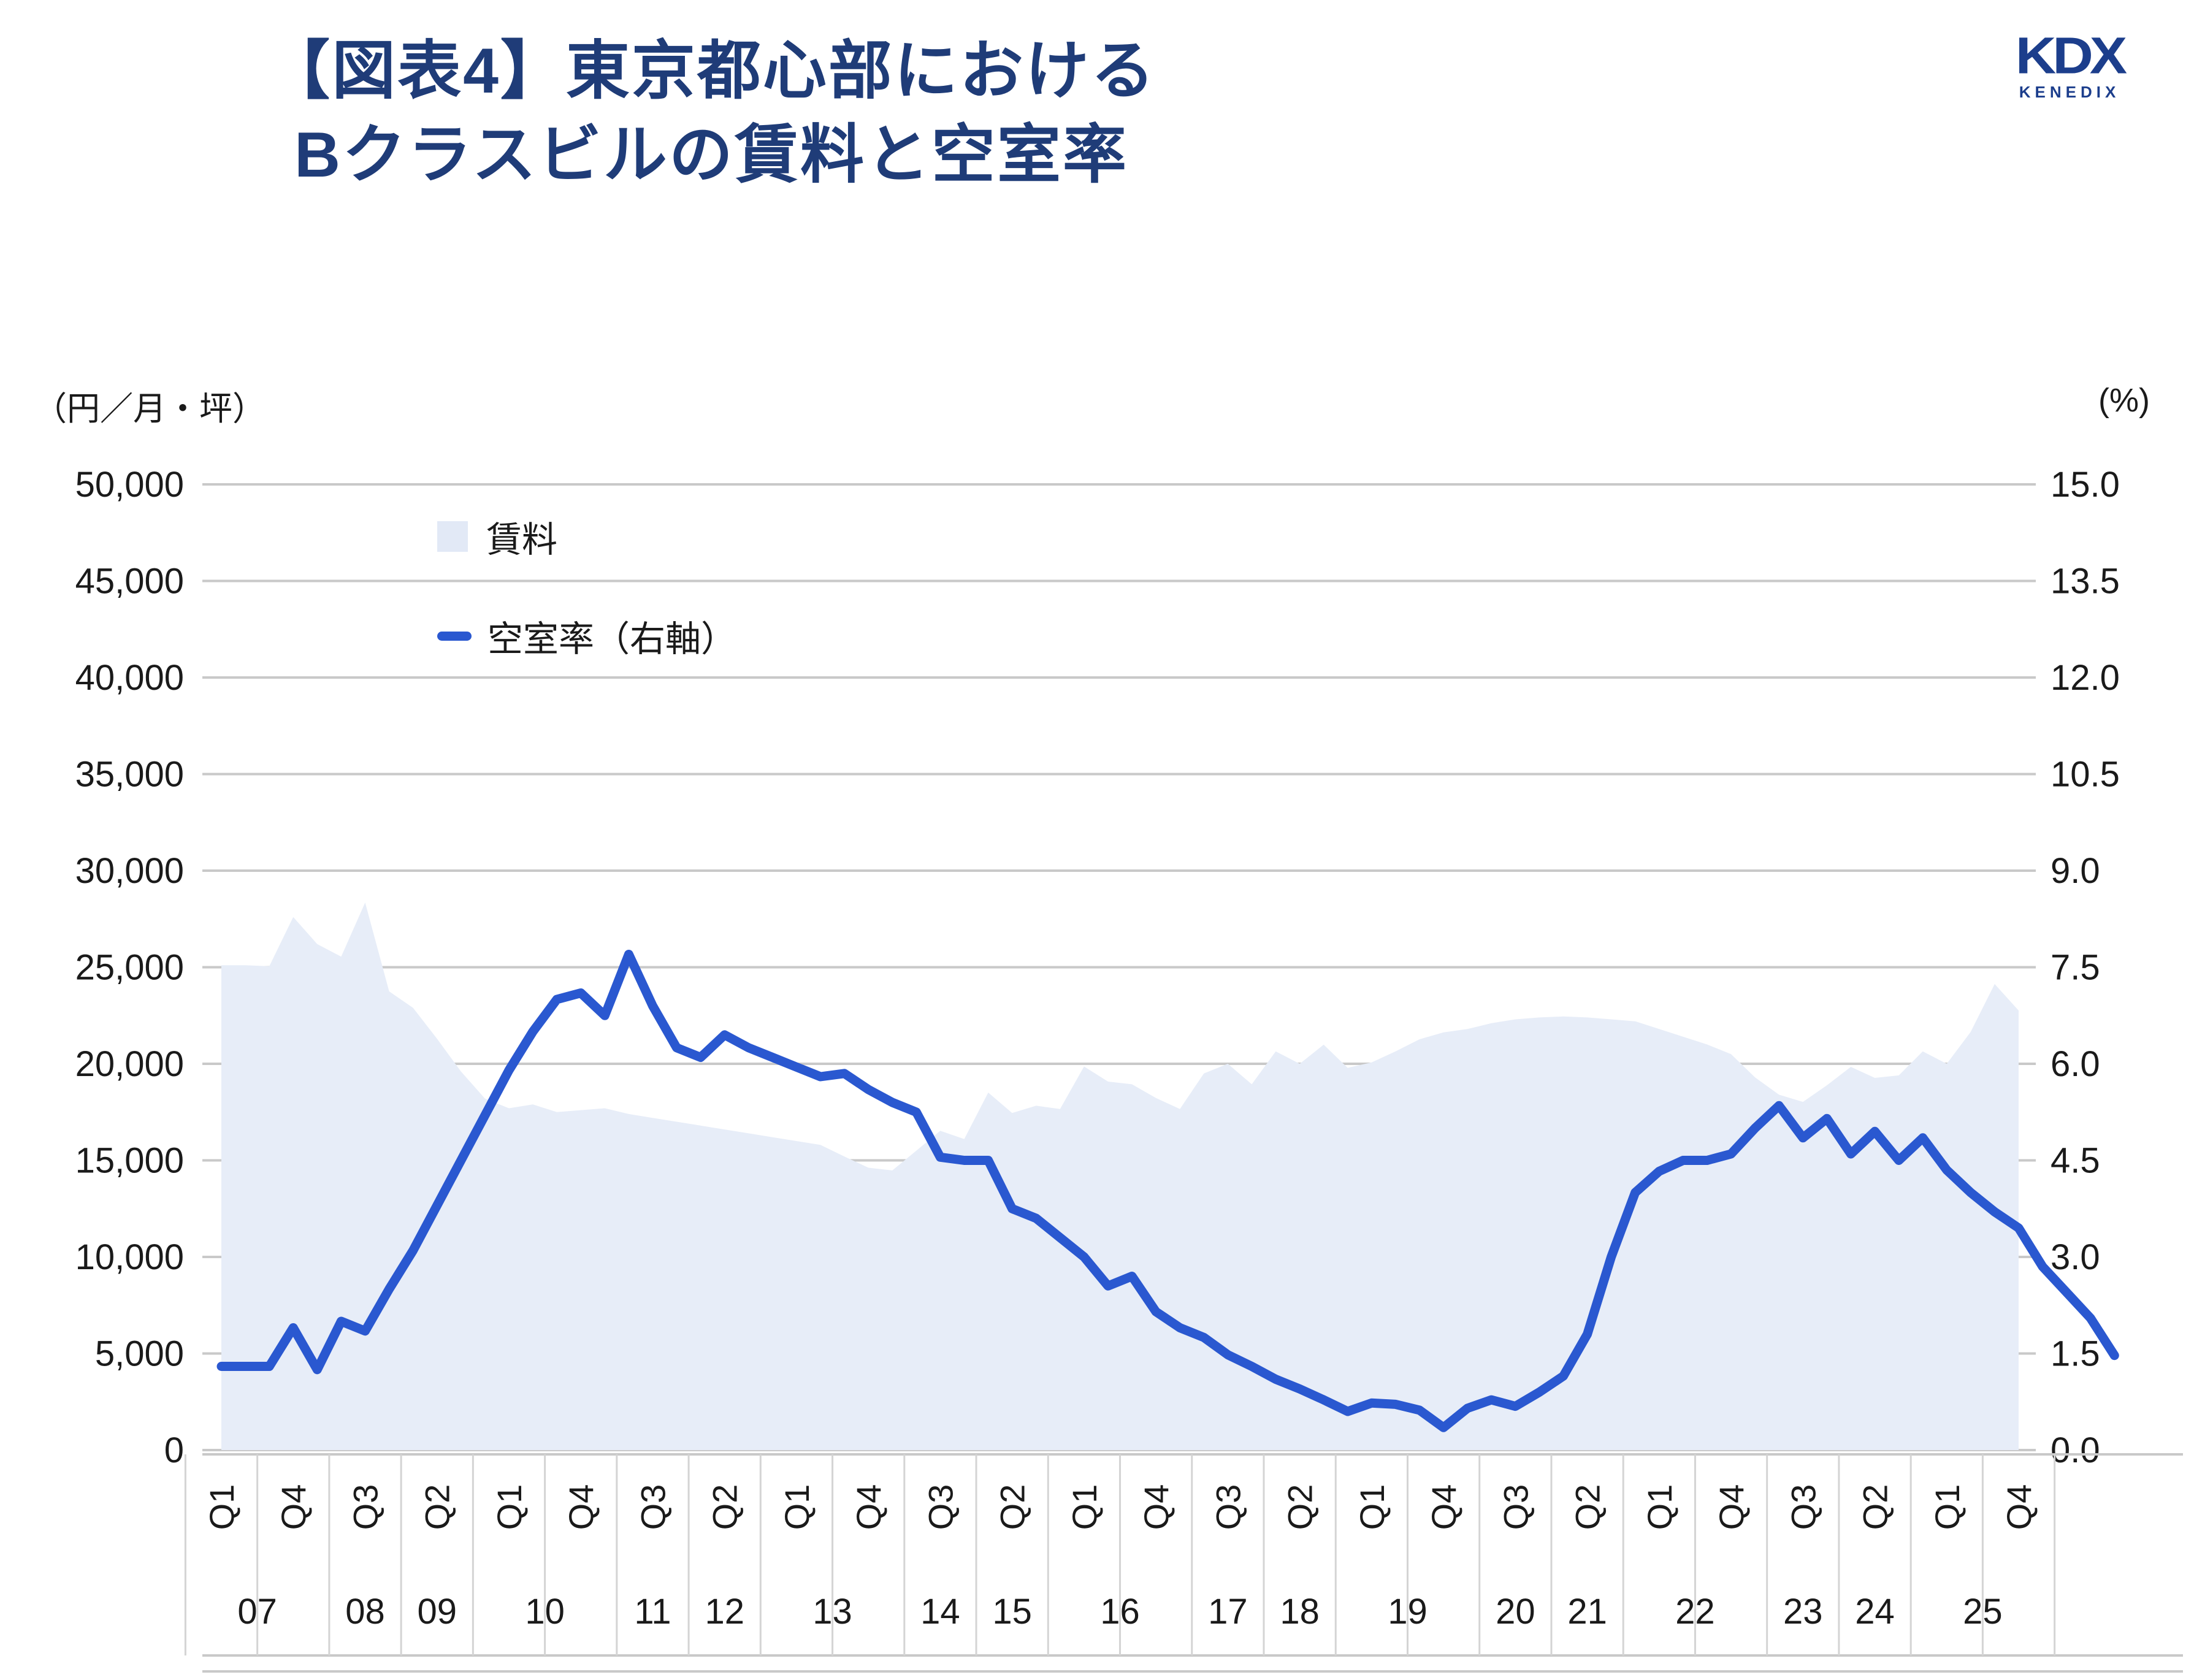 This screenshot has height=1680, width=2194. What do you see at coordinates (711, 113) in the screenshot?
I see `chart-title: 【図表4】東京都心部における Bクラスビルの賃料と空室率` at bounding box center [711, 113].